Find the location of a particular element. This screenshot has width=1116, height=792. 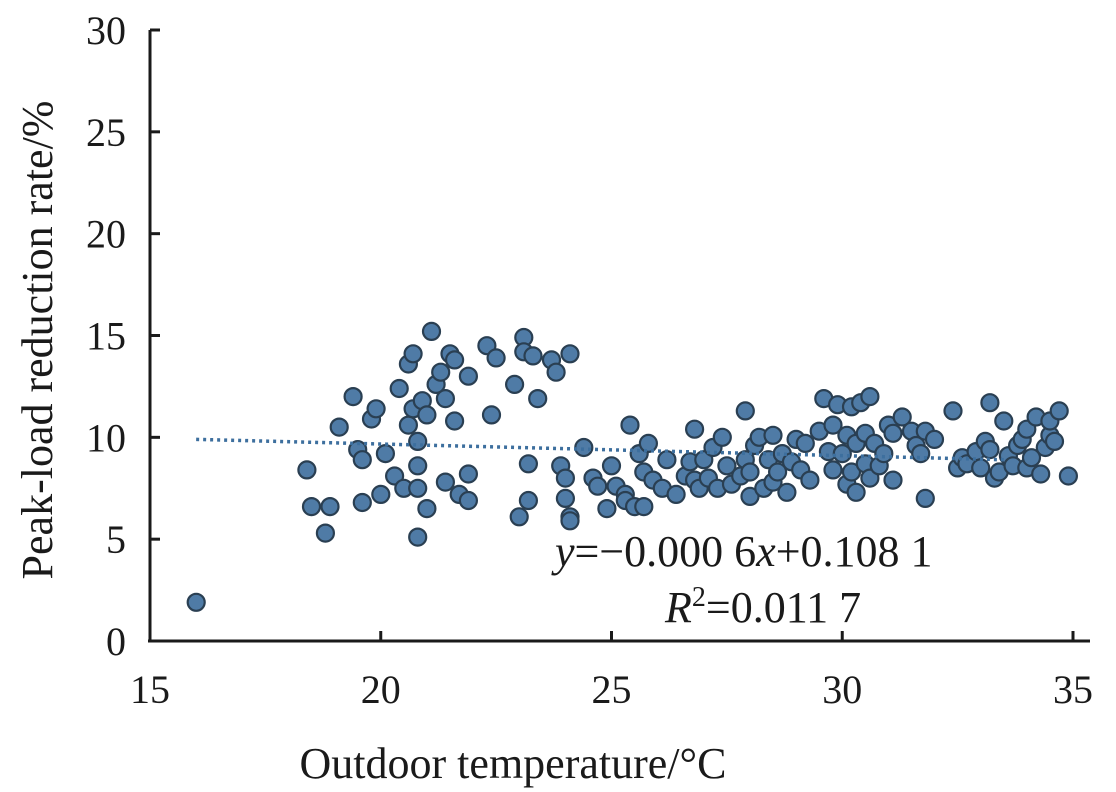

trend-line is located at coordinates (600, 449).